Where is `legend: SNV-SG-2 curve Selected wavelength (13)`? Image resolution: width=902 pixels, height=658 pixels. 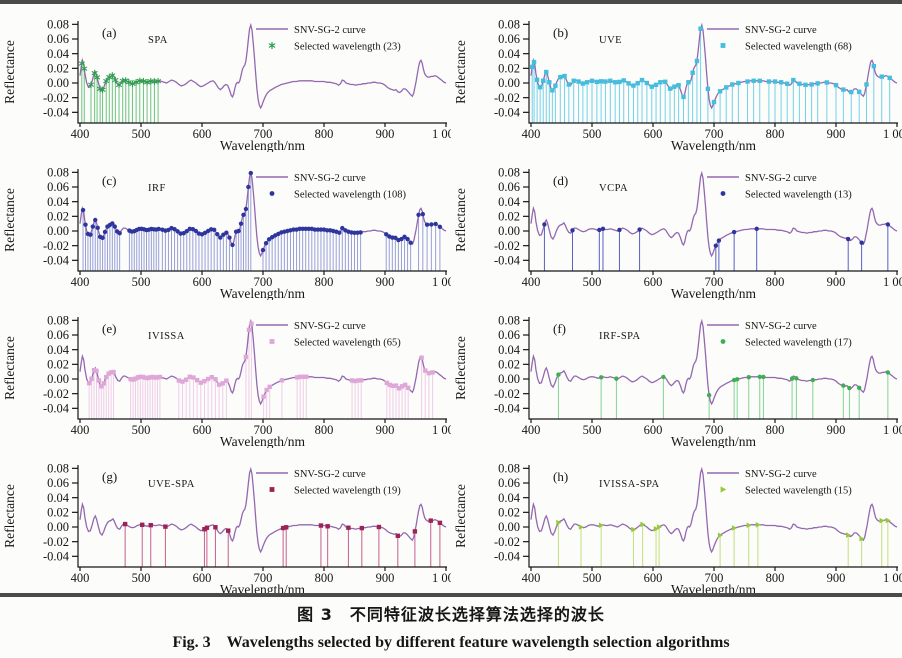
legend: SNV-SG-2 curve Selected wavelength (13) is located at coordinates (779, 187).